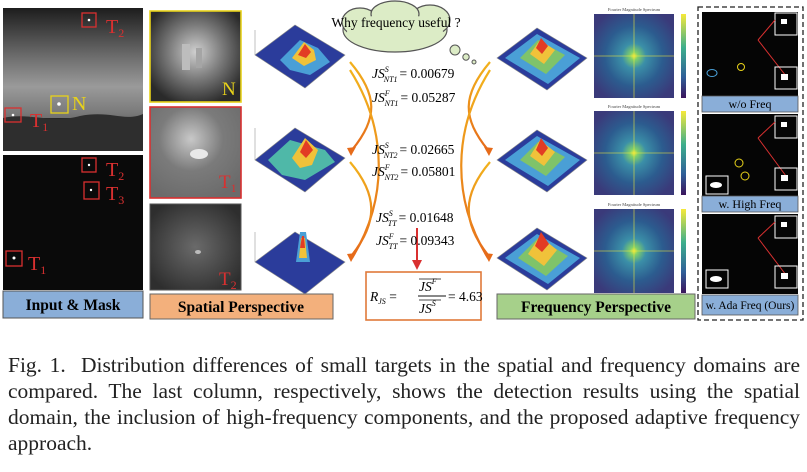 This screenshot has width=807, height=472. I want to click on crop-n-label: N, so click(229, 89).